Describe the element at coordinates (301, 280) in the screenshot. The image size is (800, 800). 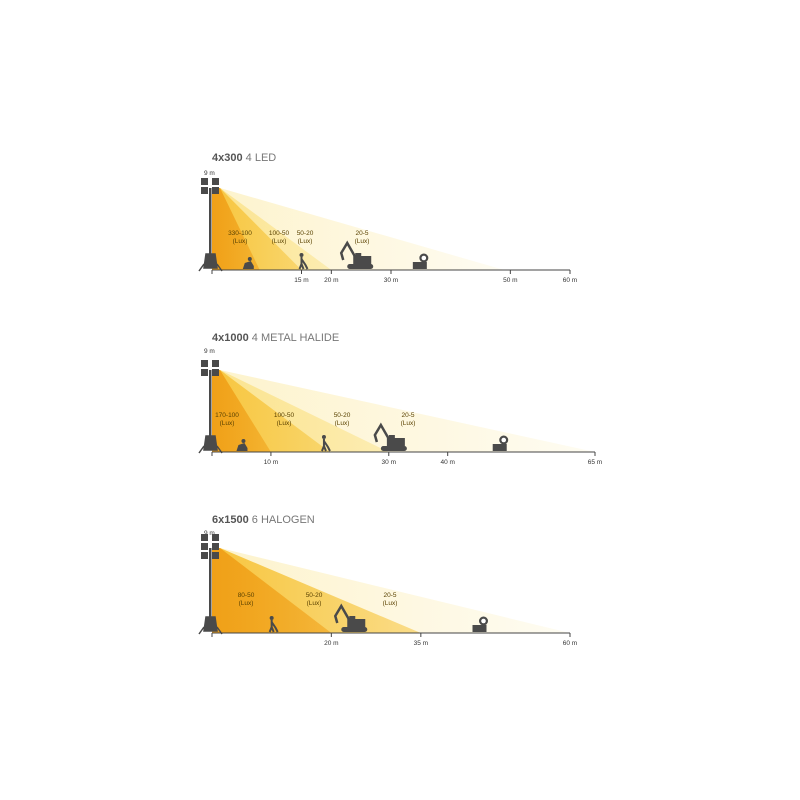
I see `axis-tick-label: 15 m` at that location.